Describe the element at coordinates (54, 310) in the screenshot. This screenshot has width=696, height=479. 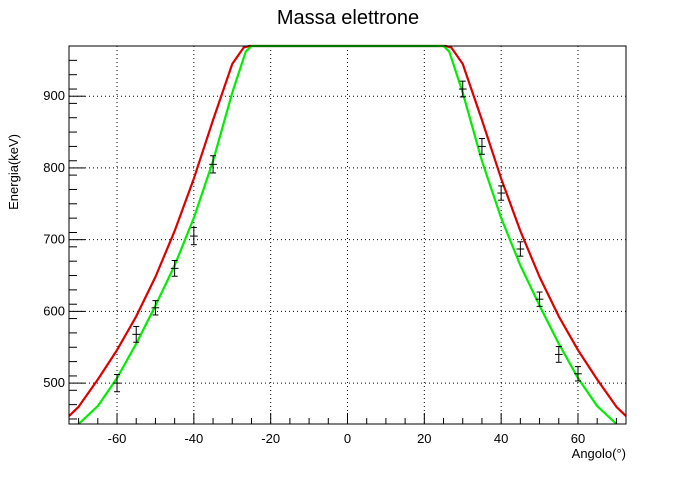
I see `y-tick-label: 600` at that location.